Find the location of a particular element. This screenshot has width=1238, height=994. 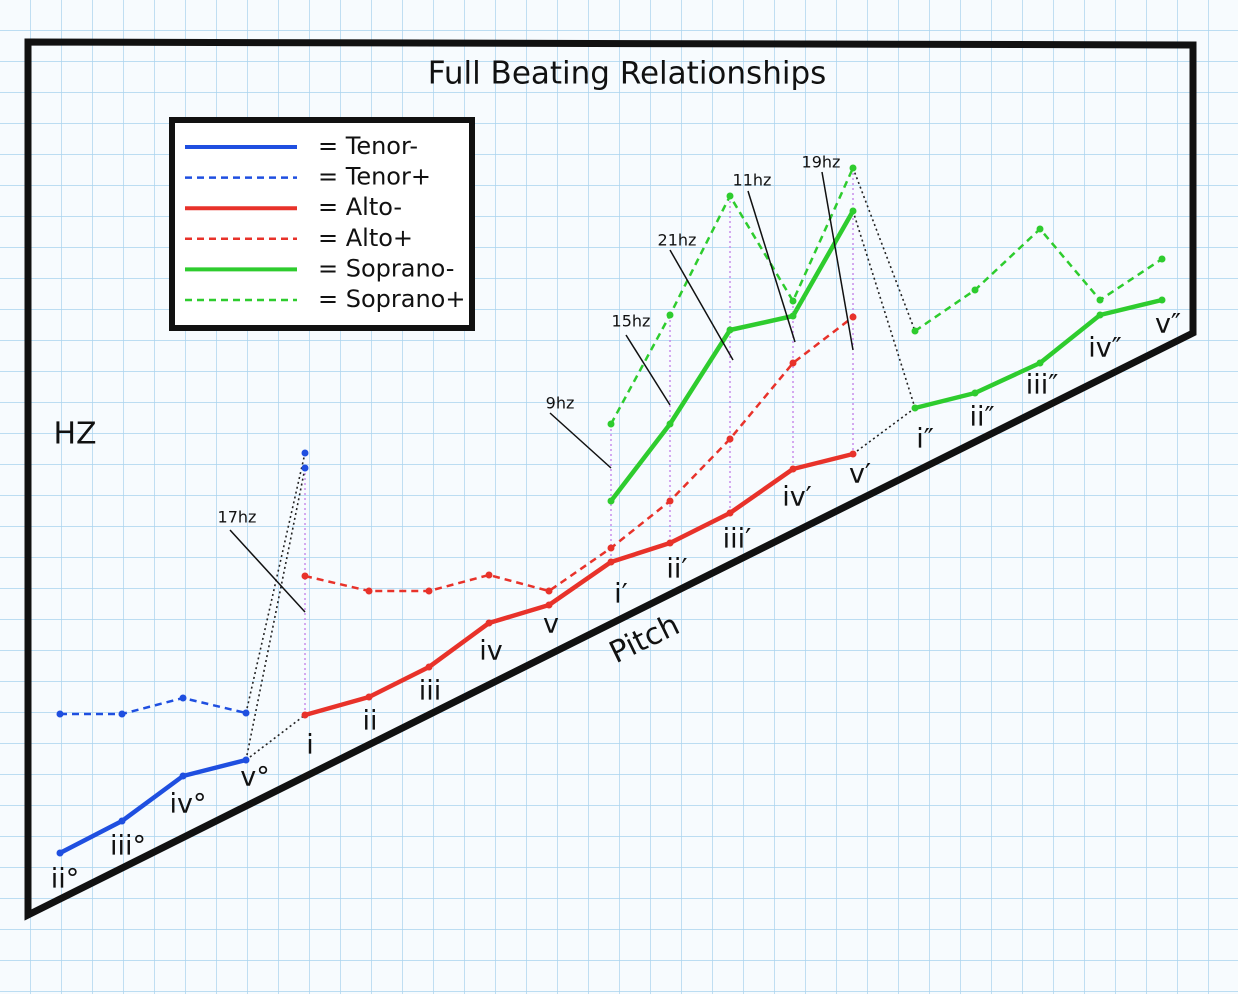

note-label: iii° is located at coordinates (128, 846).